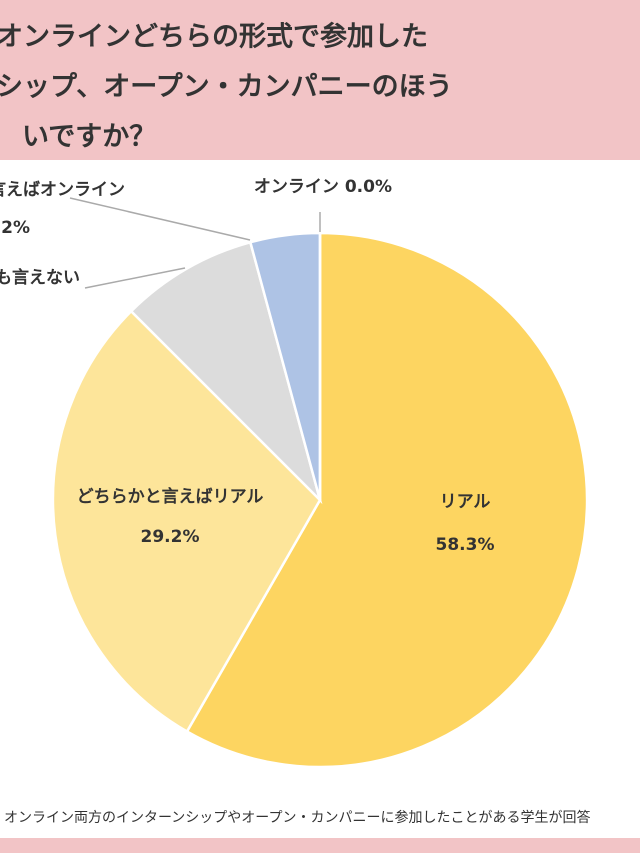 The height and width of the screenshot is (853, 640). What do you see at coordinates (170, 537) in the screenshot?
I see `slice-value: 29.2%` at bounding box center [170, 537].